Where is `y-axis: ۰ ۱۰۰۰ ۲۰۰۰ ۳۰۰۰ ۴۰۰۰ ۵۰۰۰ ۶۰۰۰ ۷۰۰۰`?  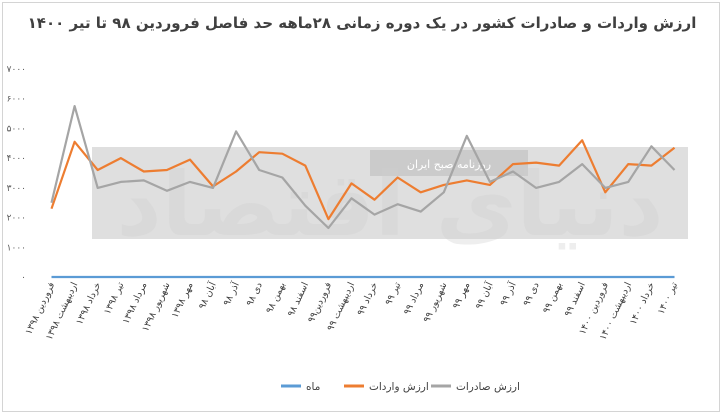
y-axis: ۰ ۱۰۰۰ ۲۰۰۰ ۳۰۰۰ ۴۰۰۰ ۵۰۰۰ ۶۰۰۰ ۷۰۰۰ is located at coordinates (16, 174).